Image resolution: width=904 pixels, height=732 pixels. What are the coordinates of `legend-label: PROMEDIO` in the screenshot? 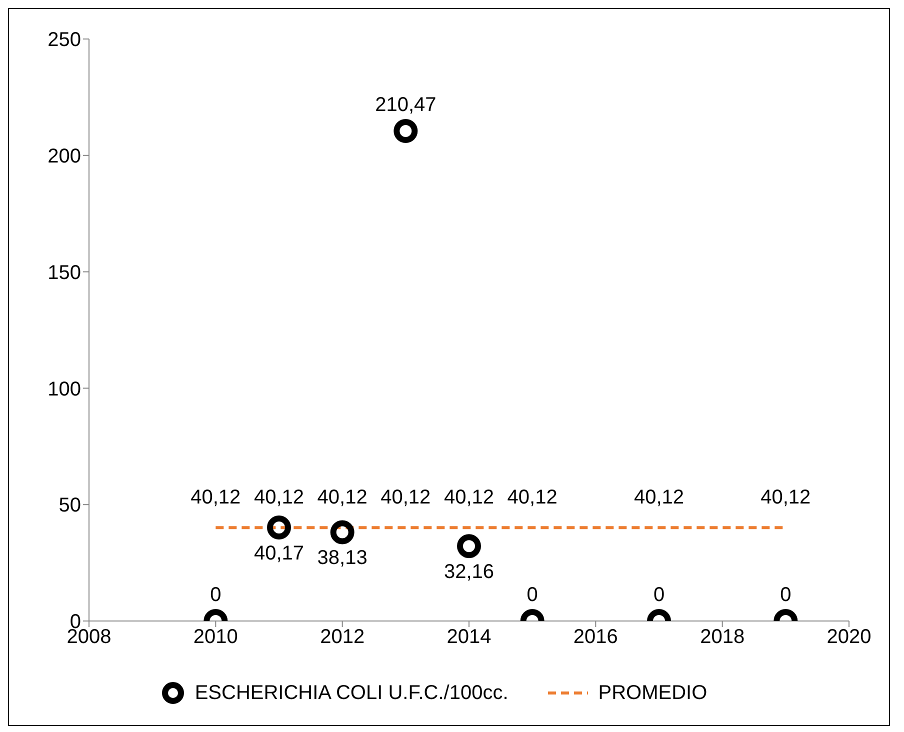 It's located at (653, 693).